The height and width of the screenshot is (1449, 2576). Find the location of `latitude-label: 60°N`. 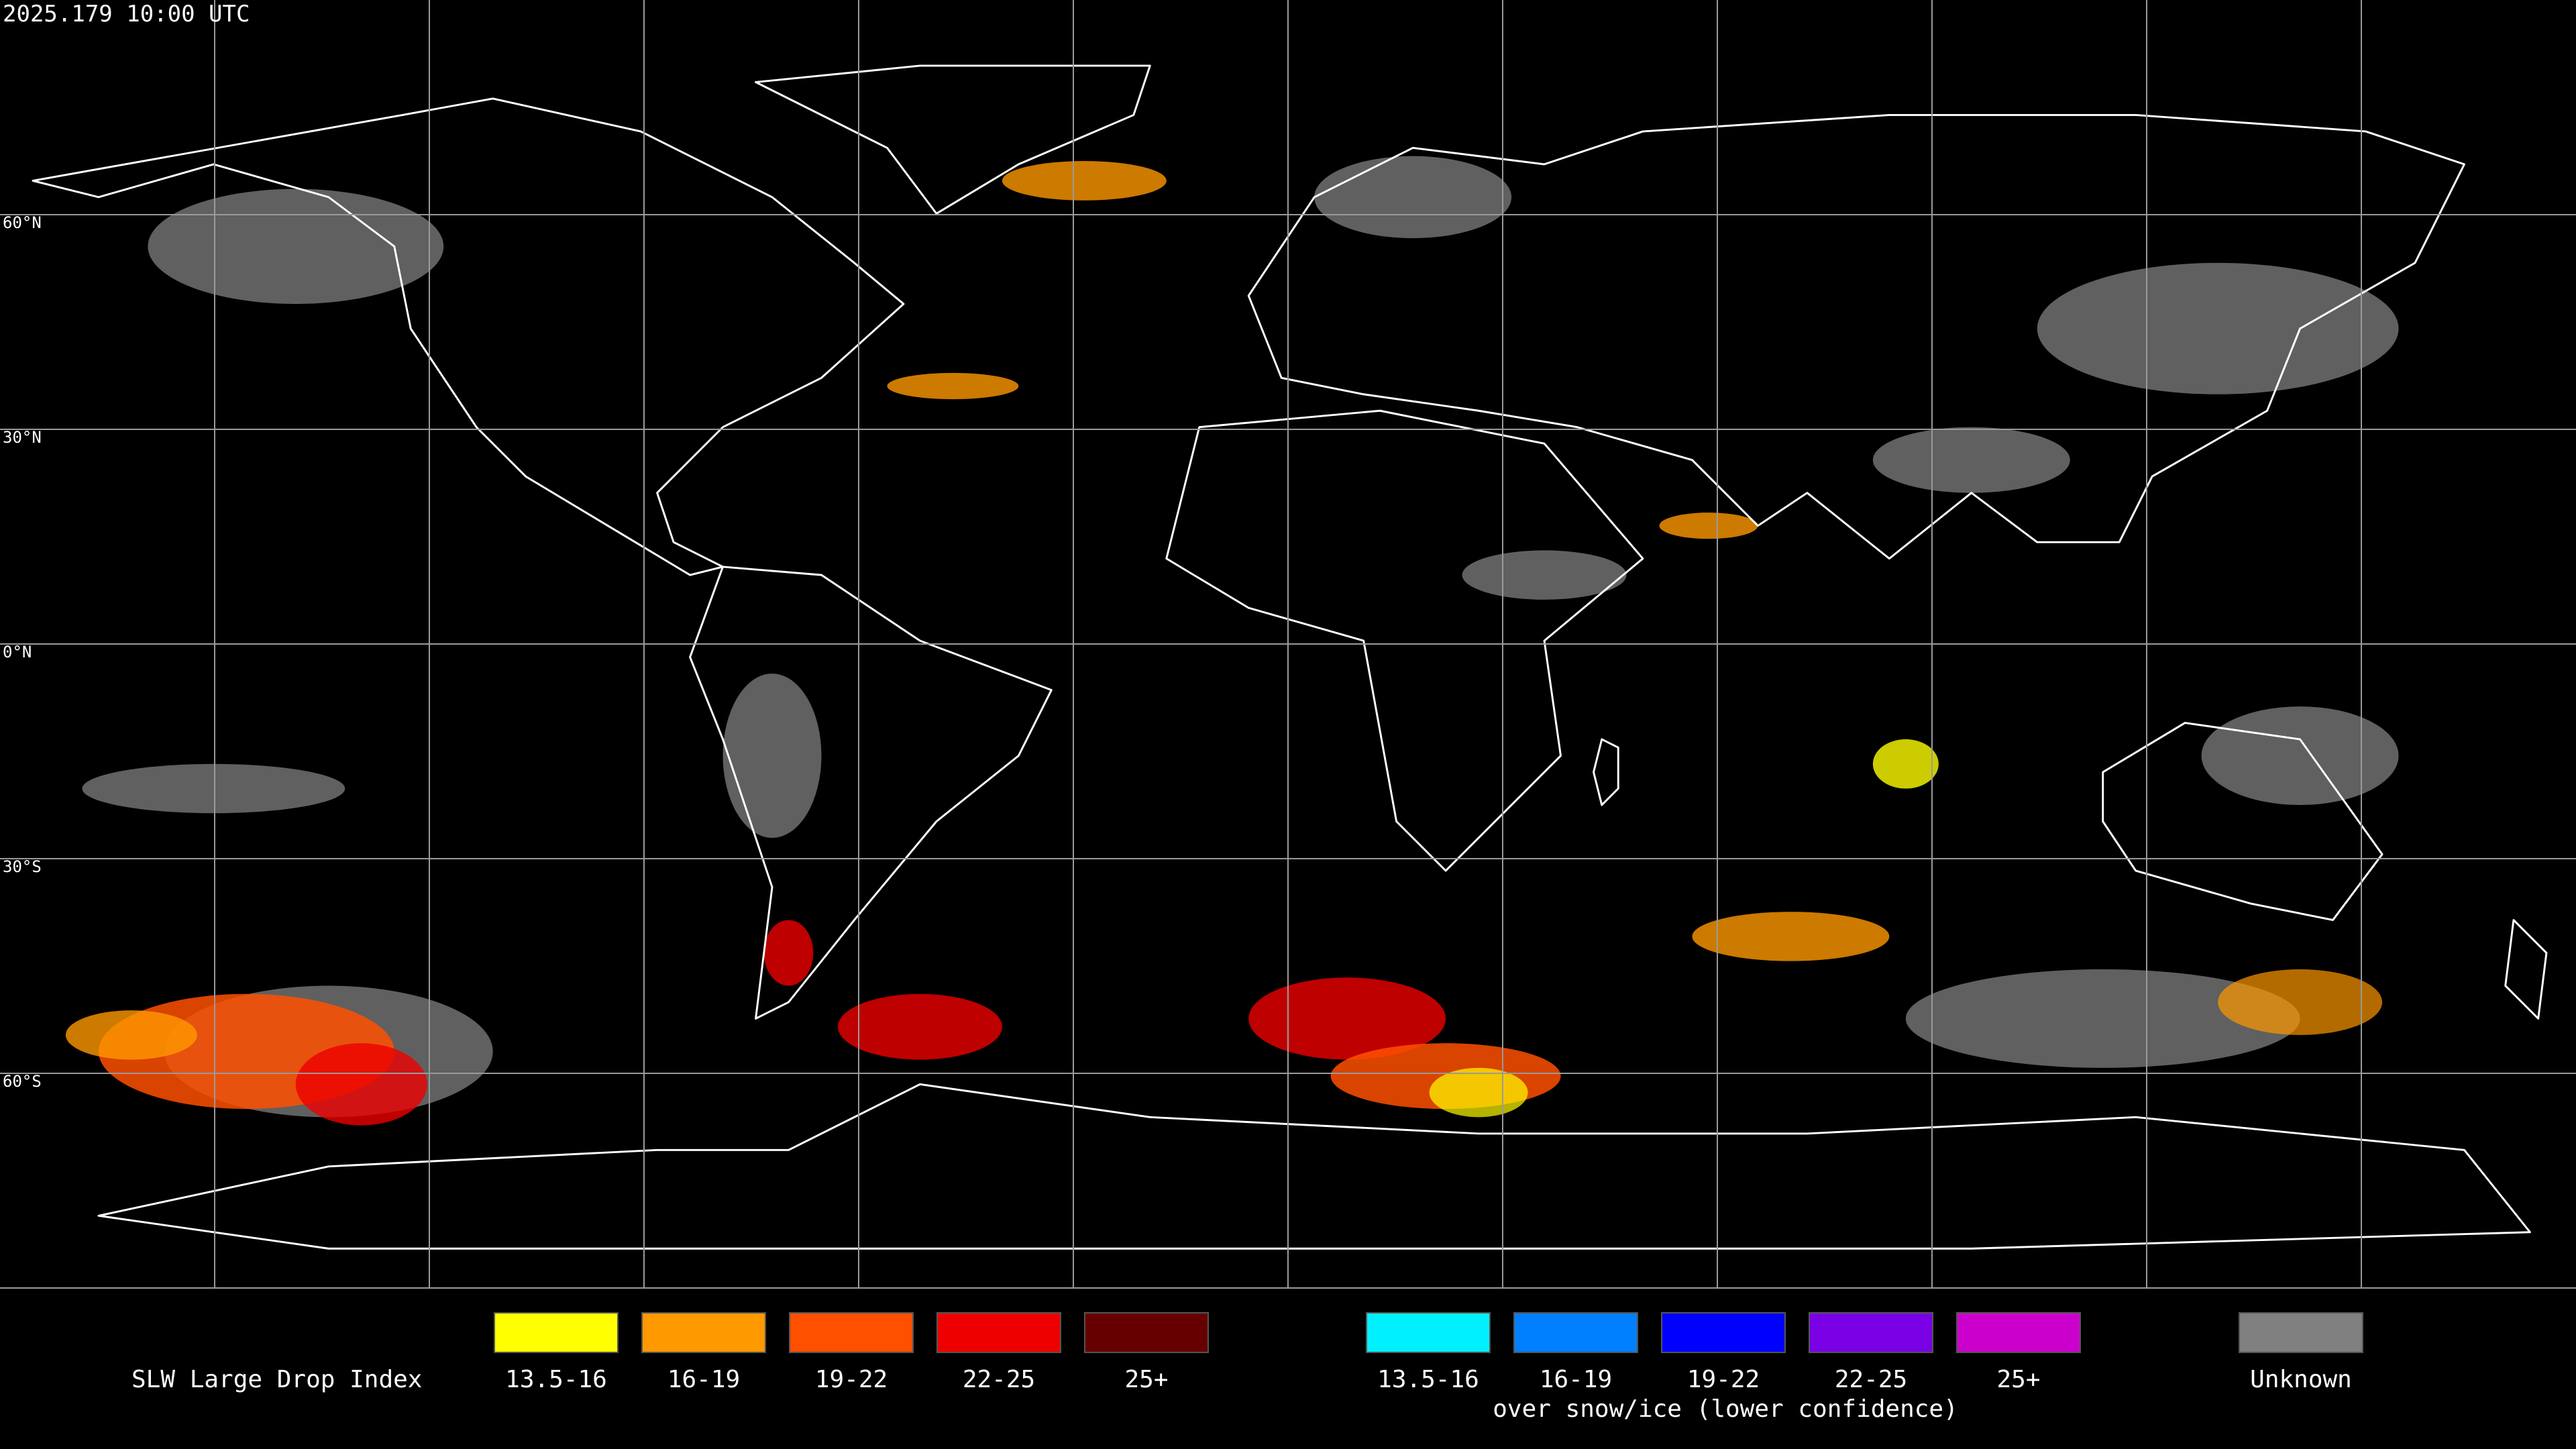

latitude-label: 60°N is located at coordinates (22, 222).